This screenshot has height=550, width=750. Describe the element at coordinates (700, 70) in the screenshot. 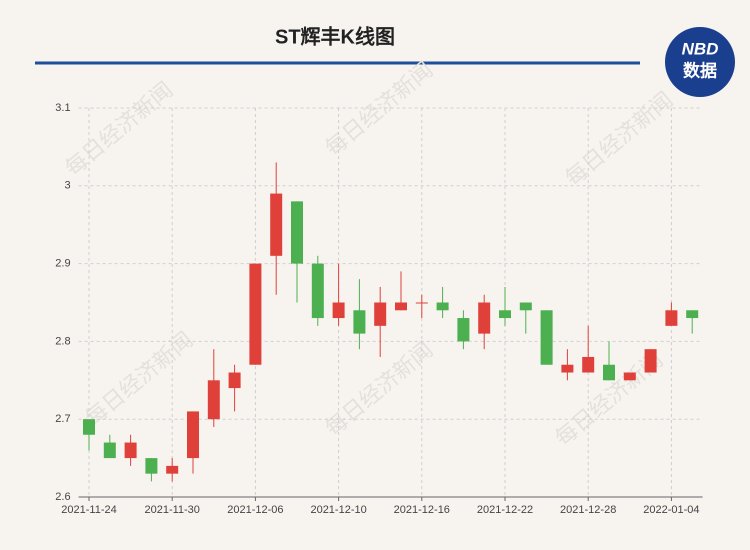

I see `logo-text: 数据` at that location.